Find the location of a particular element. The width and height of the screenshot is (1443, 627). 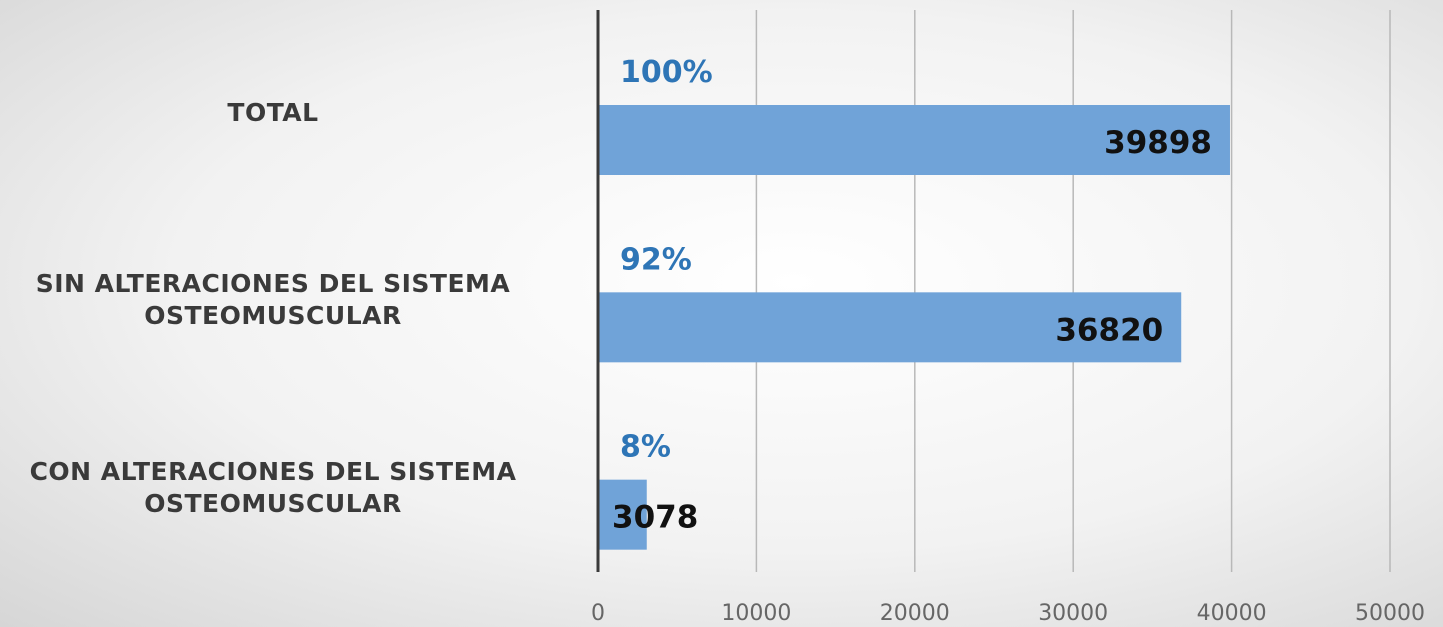

value-label: 3078 is located at coordinates (655, 518).